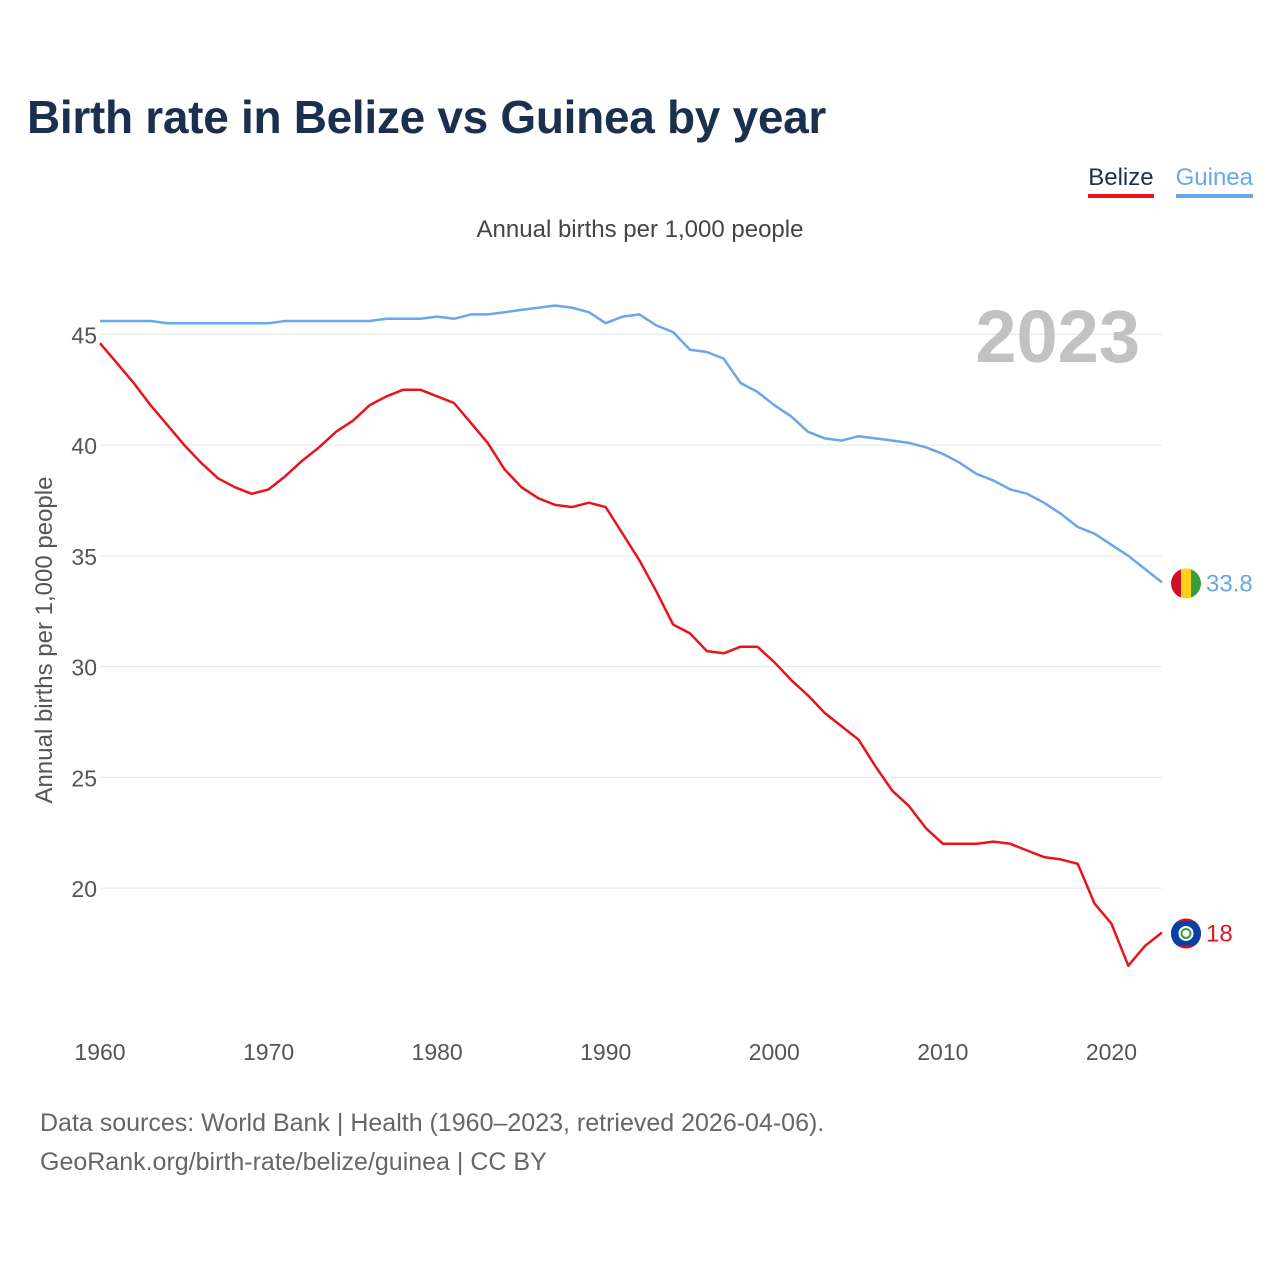 The height and width of the screenshot is (1280, 1280). I want to click on end-value-label-belize: 18, so click(1219, 933).